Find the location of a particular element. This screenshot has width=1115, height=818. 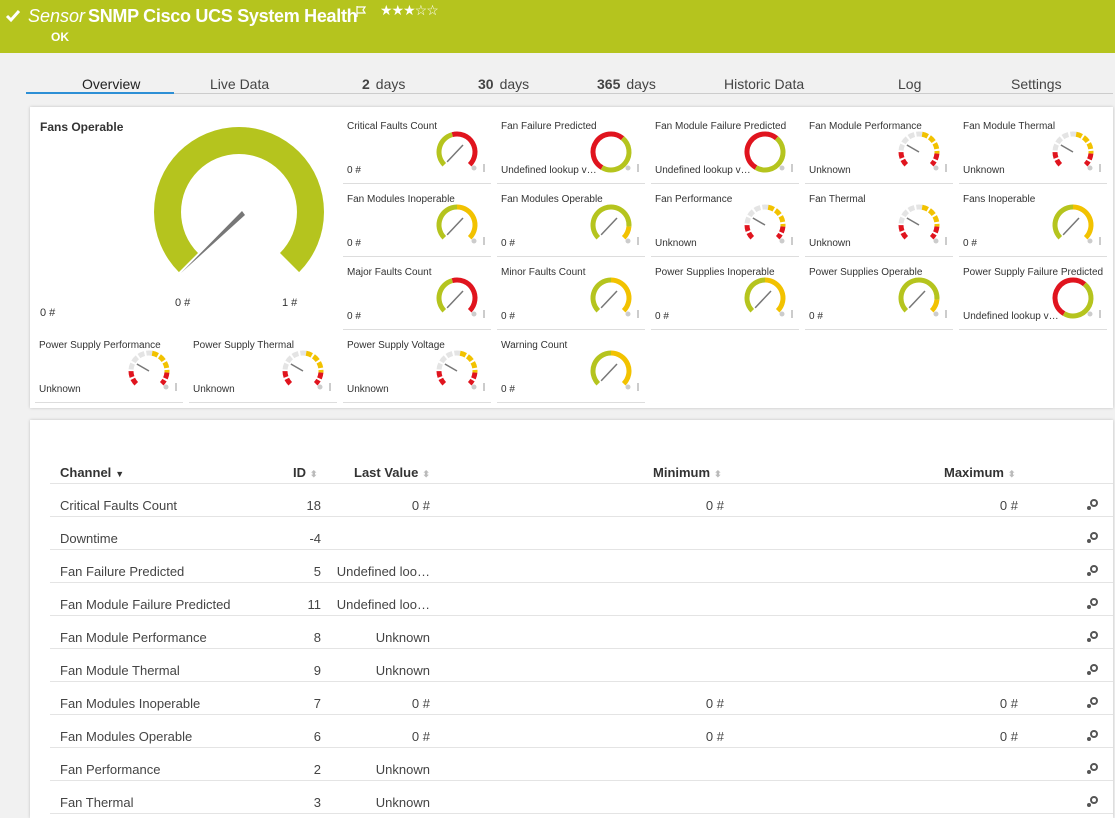

gauge-tile: Power Supply Thermal Unknown is located at coordinates (263, 369).